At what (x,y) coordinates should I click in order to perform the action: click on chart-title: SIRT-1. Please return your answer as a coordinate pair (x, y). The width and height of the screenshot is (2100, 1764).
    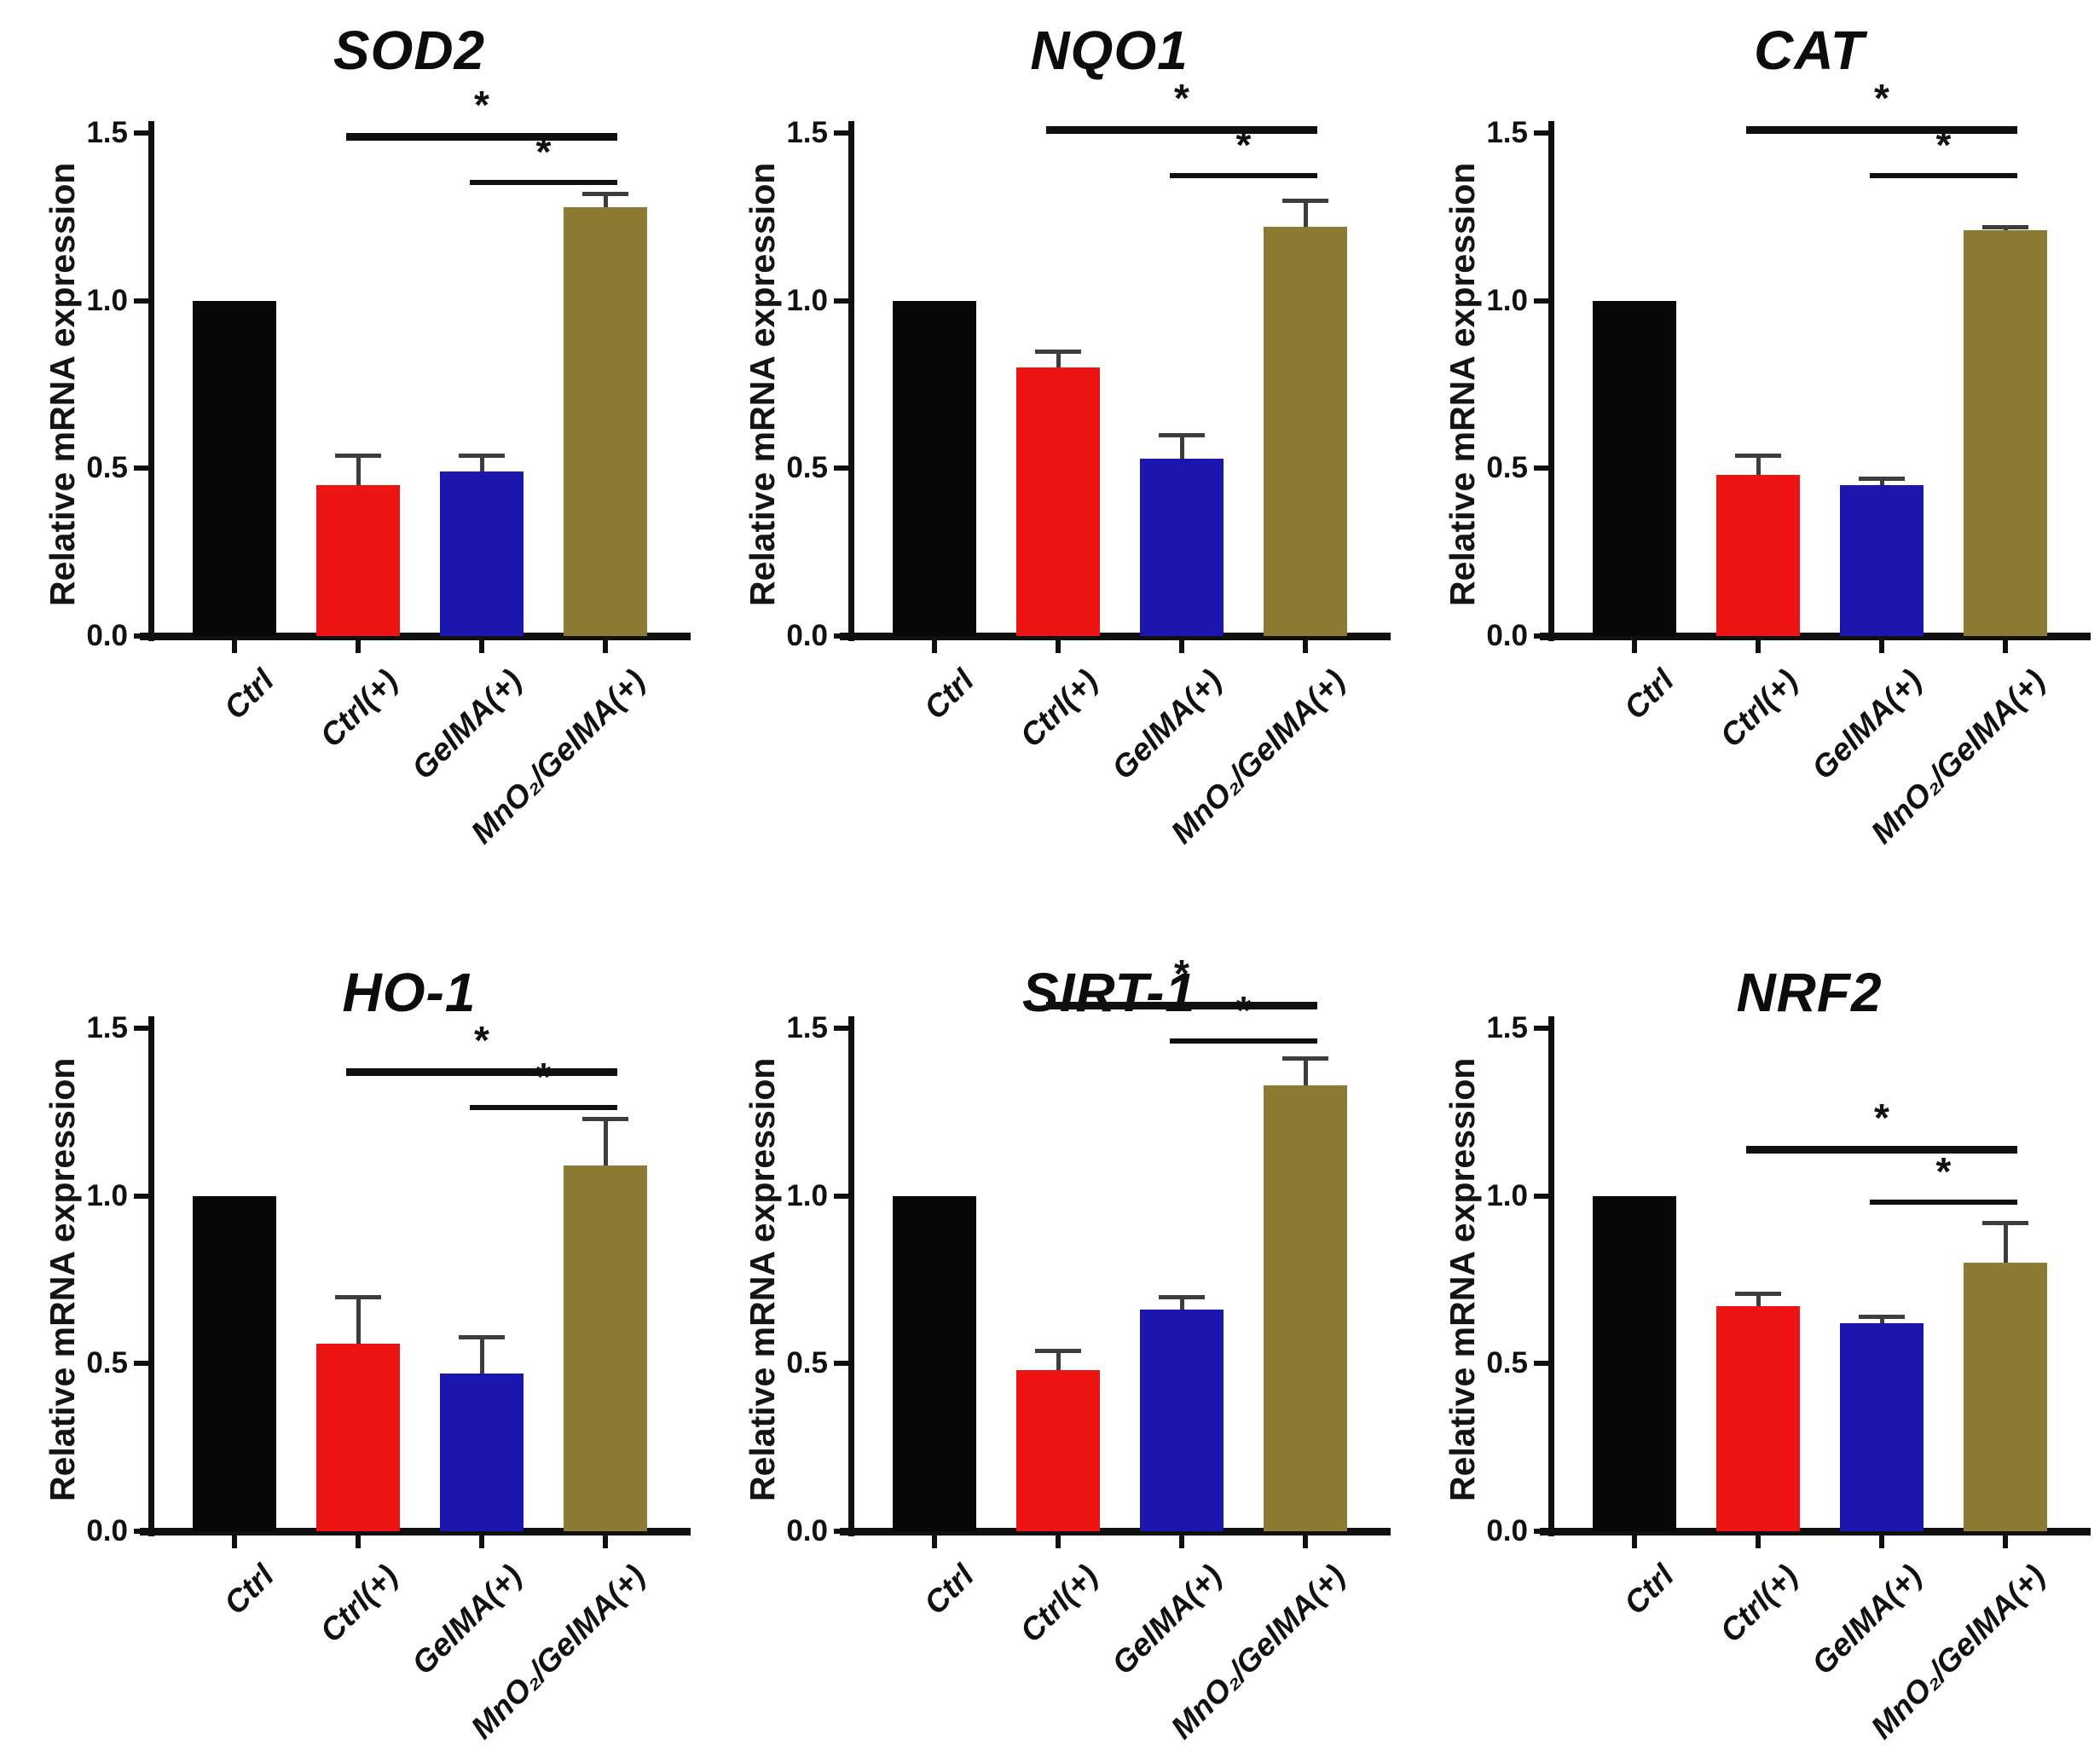
    Looking at the image, I should click on (1109, 992).